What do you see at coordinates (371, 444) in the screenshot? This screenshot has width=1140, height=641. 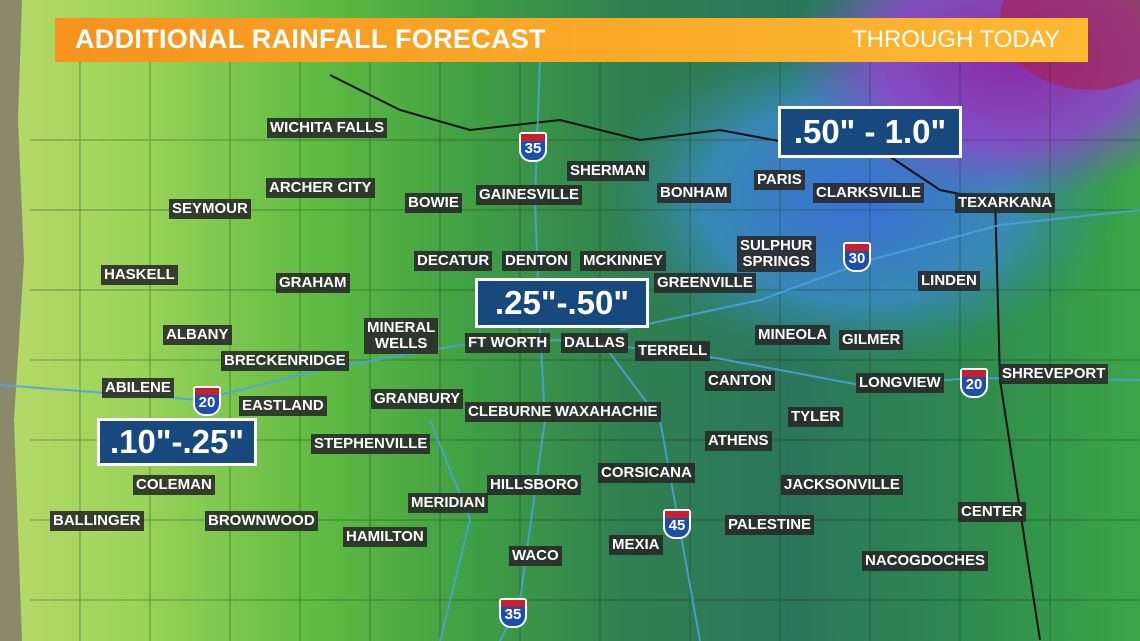 I see `city-label: STEPHENVILLE` at bounding box center [371, 444].